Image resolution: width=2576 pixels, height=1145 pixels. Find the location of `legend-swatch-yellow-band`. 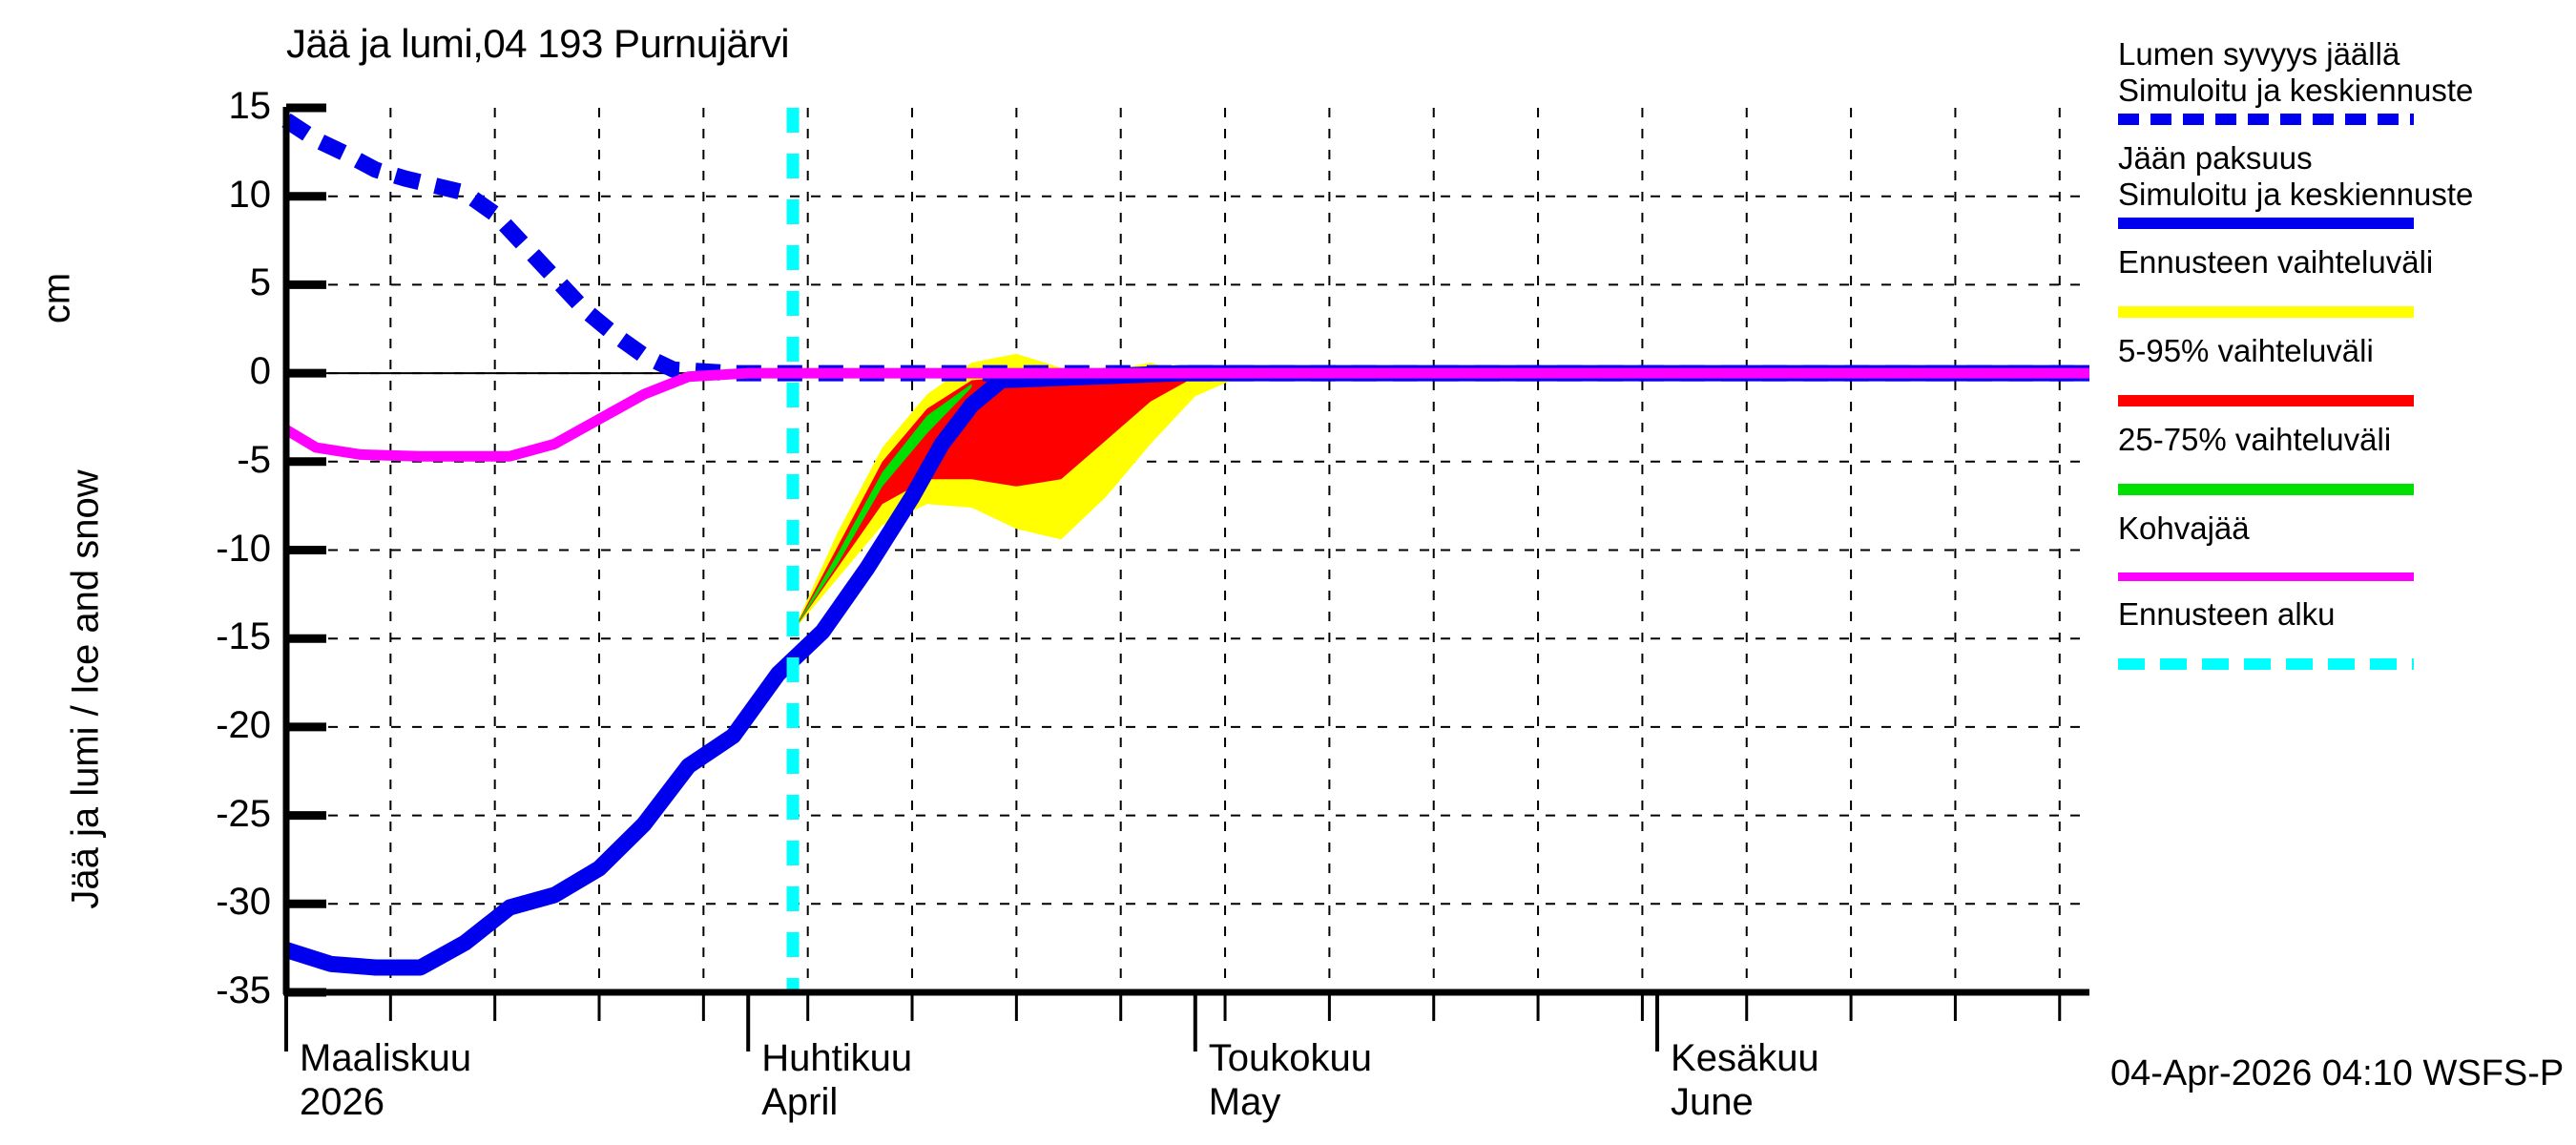

legend-swatch-yellow-band is located at coordinates (2266, 312).